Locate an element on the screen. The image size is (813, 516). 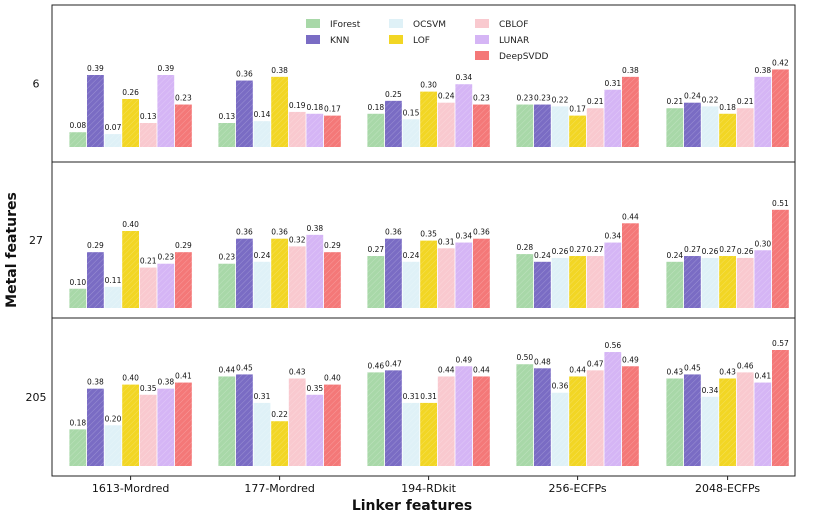
legend-label: IForest is located at coordinates (345, 25).